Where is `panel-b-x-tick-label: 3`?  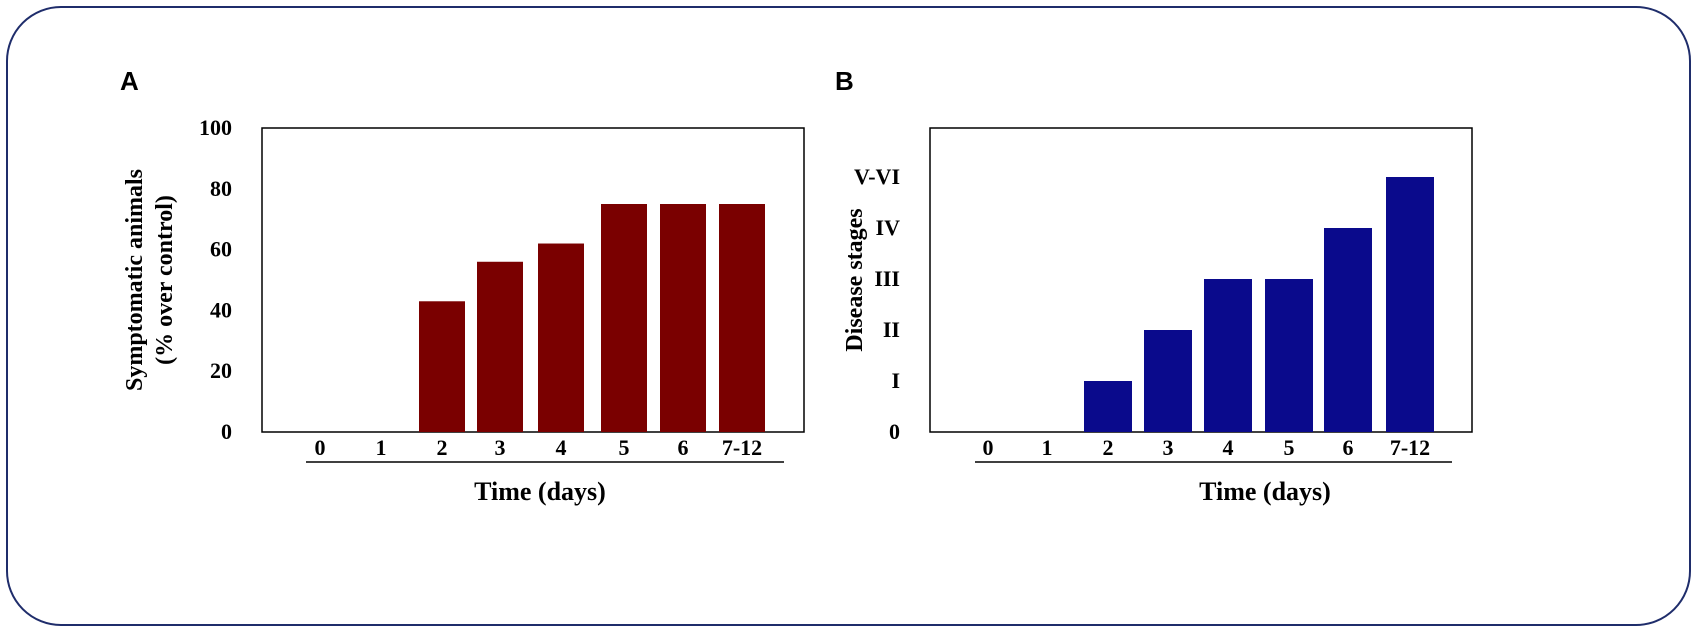
panel-b-x-tick-label: 3 is located at coordinates (1168, 447).